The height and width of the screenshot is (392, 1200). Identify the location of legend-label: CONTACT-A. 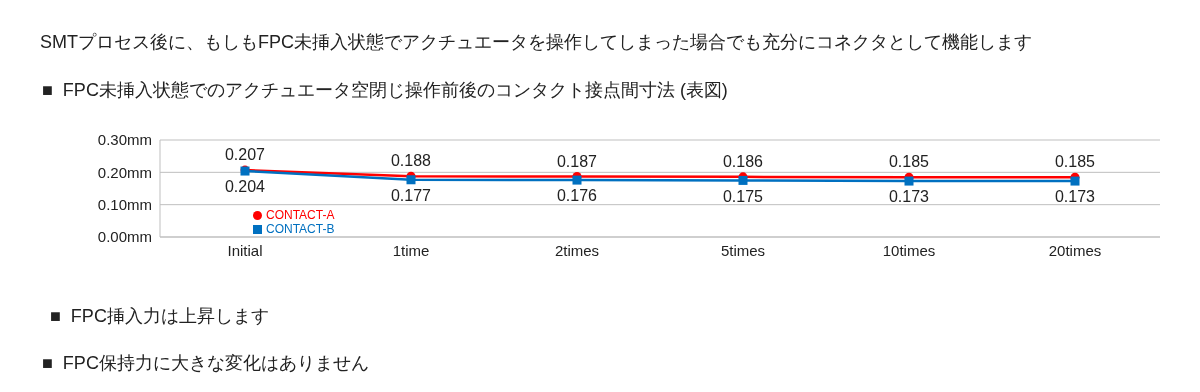
(300, 215).